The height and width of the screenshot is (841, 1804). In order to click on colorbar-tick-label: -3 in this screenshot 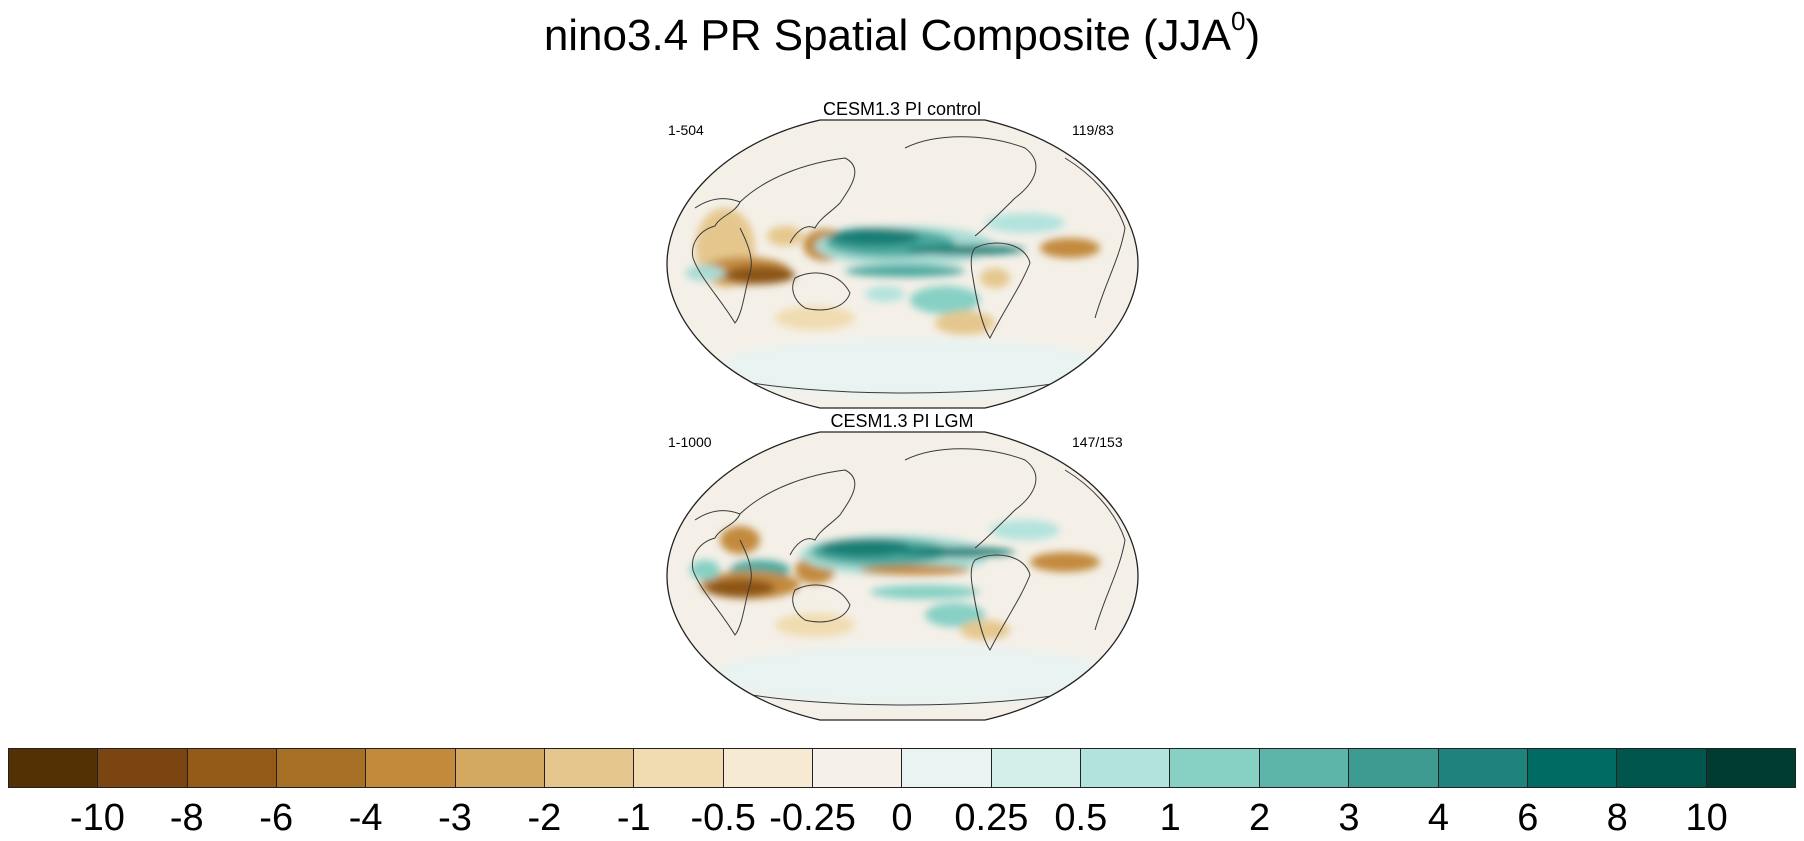, I will do `click(455, 818)`.